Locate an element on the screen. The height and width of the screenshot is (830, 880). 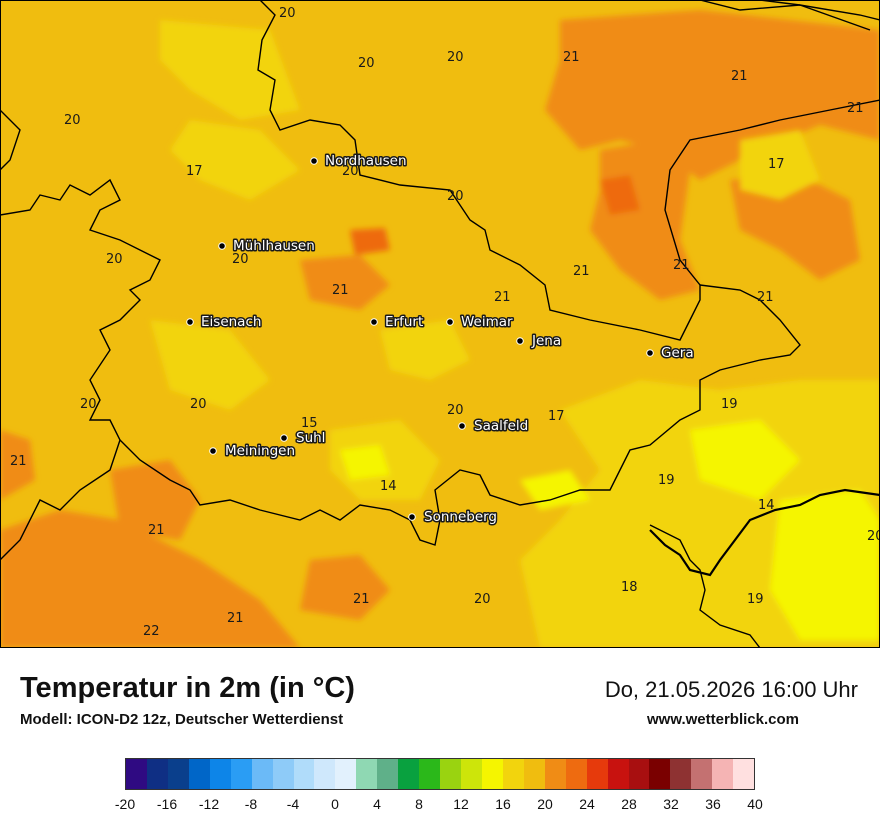
map-title: Temperatur in 2m (in °C) is located at coordinates (187, 688).